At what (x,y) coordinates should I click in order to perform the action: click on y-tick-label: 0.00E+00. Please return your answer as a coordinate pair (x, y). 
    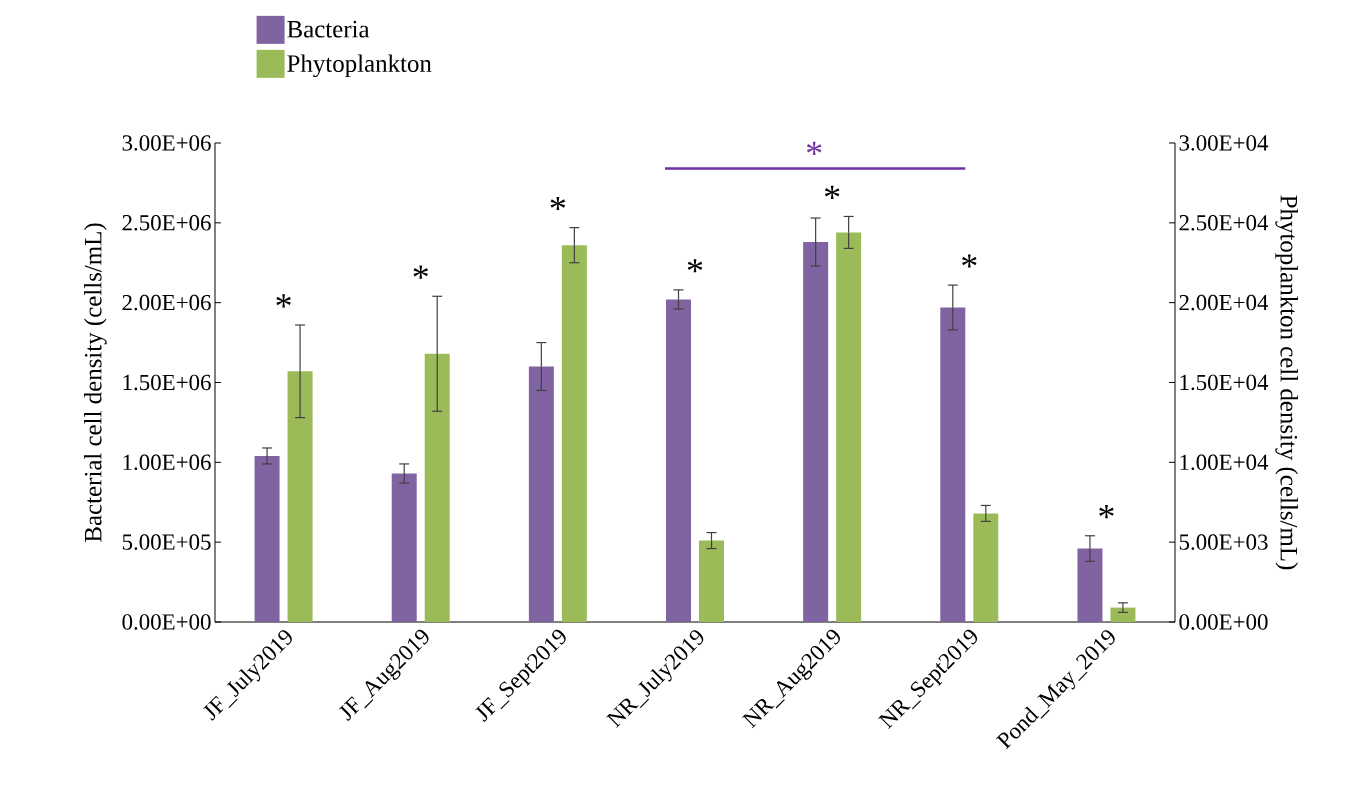
    Looking at the image, I should click on (166, 622).